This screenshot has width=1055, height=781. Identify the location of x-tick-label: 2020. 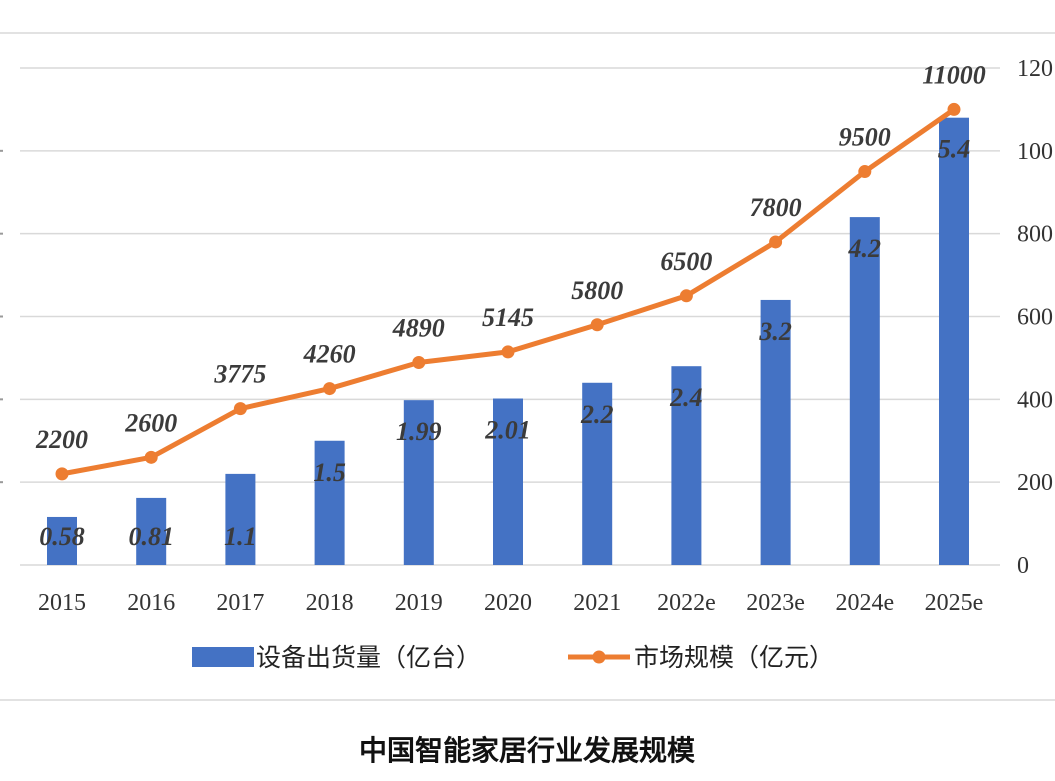
(508, 603).